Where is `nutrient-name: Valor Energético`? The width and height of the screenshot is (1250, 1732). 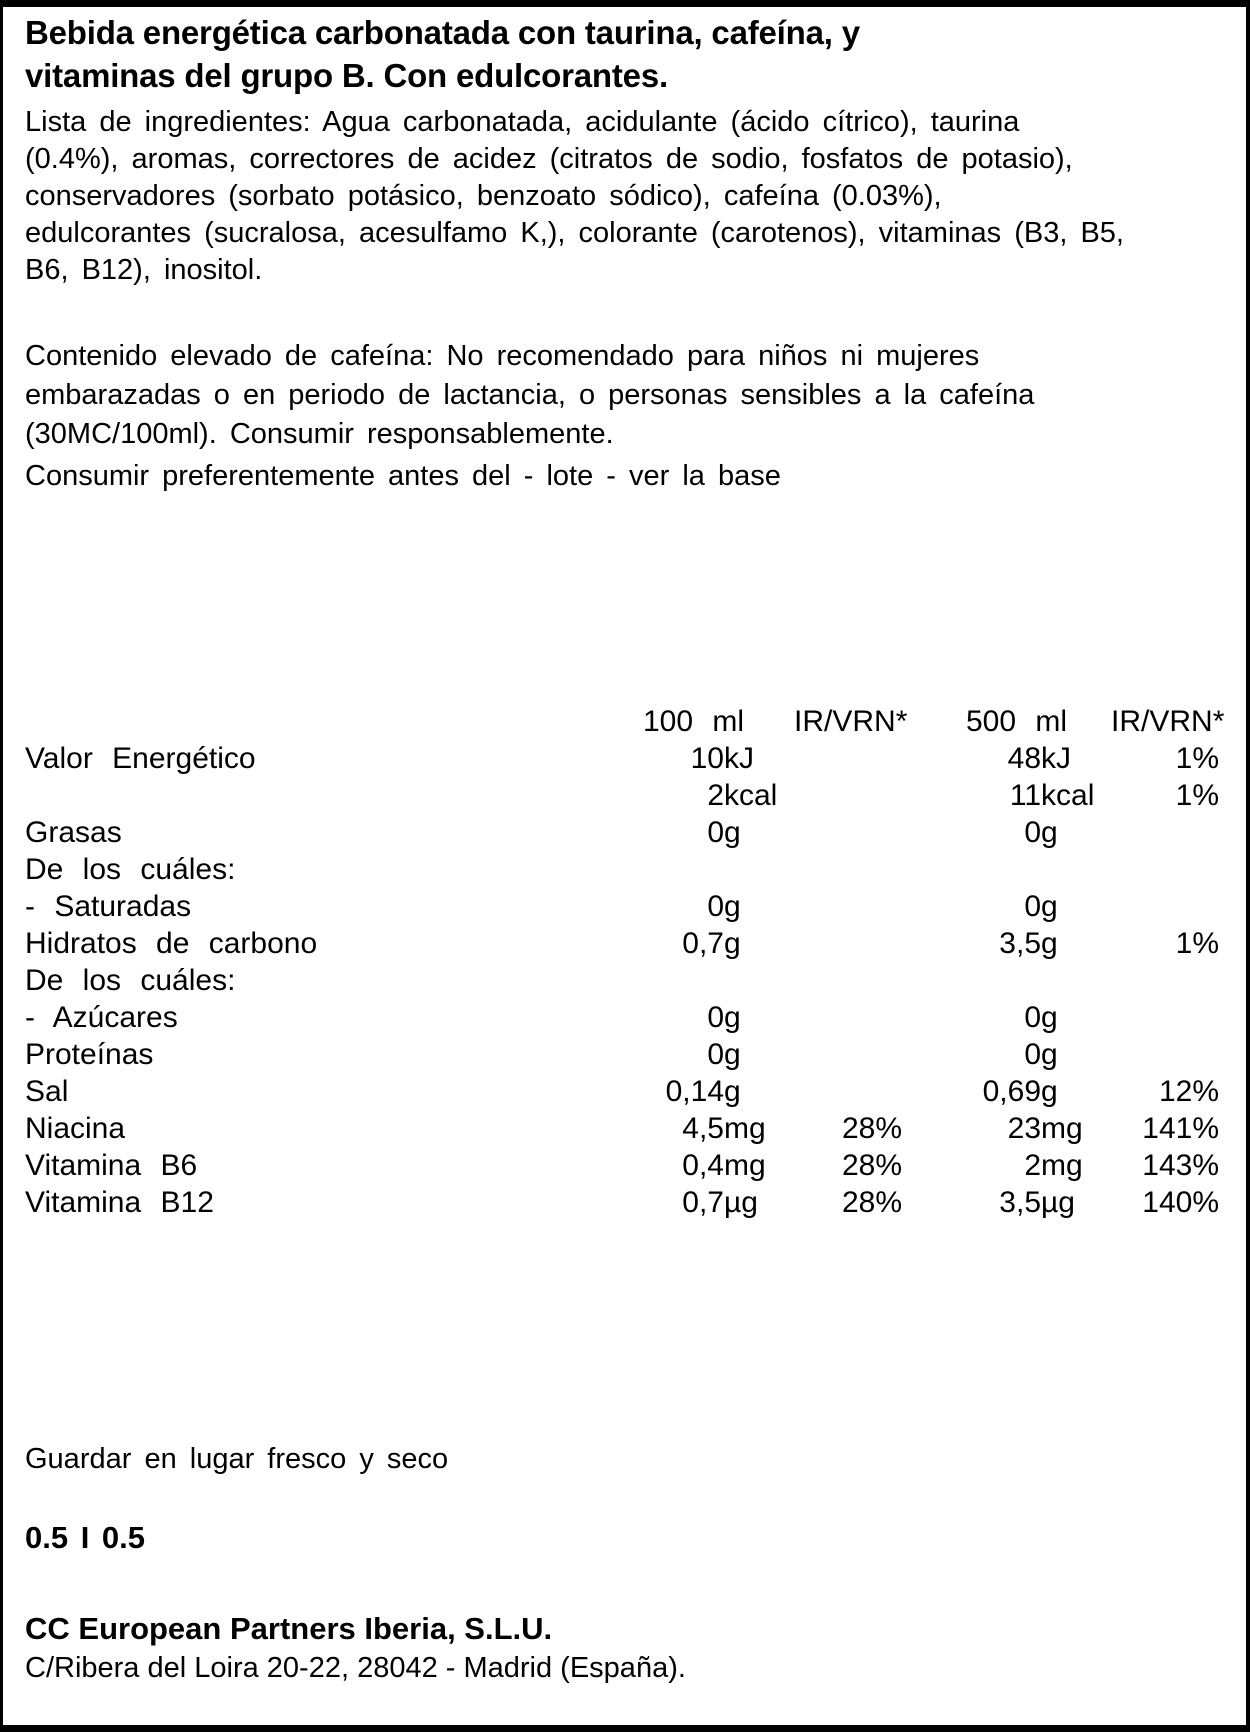
nutrient-name: Valor Energético is located at coordinates (140, 758).